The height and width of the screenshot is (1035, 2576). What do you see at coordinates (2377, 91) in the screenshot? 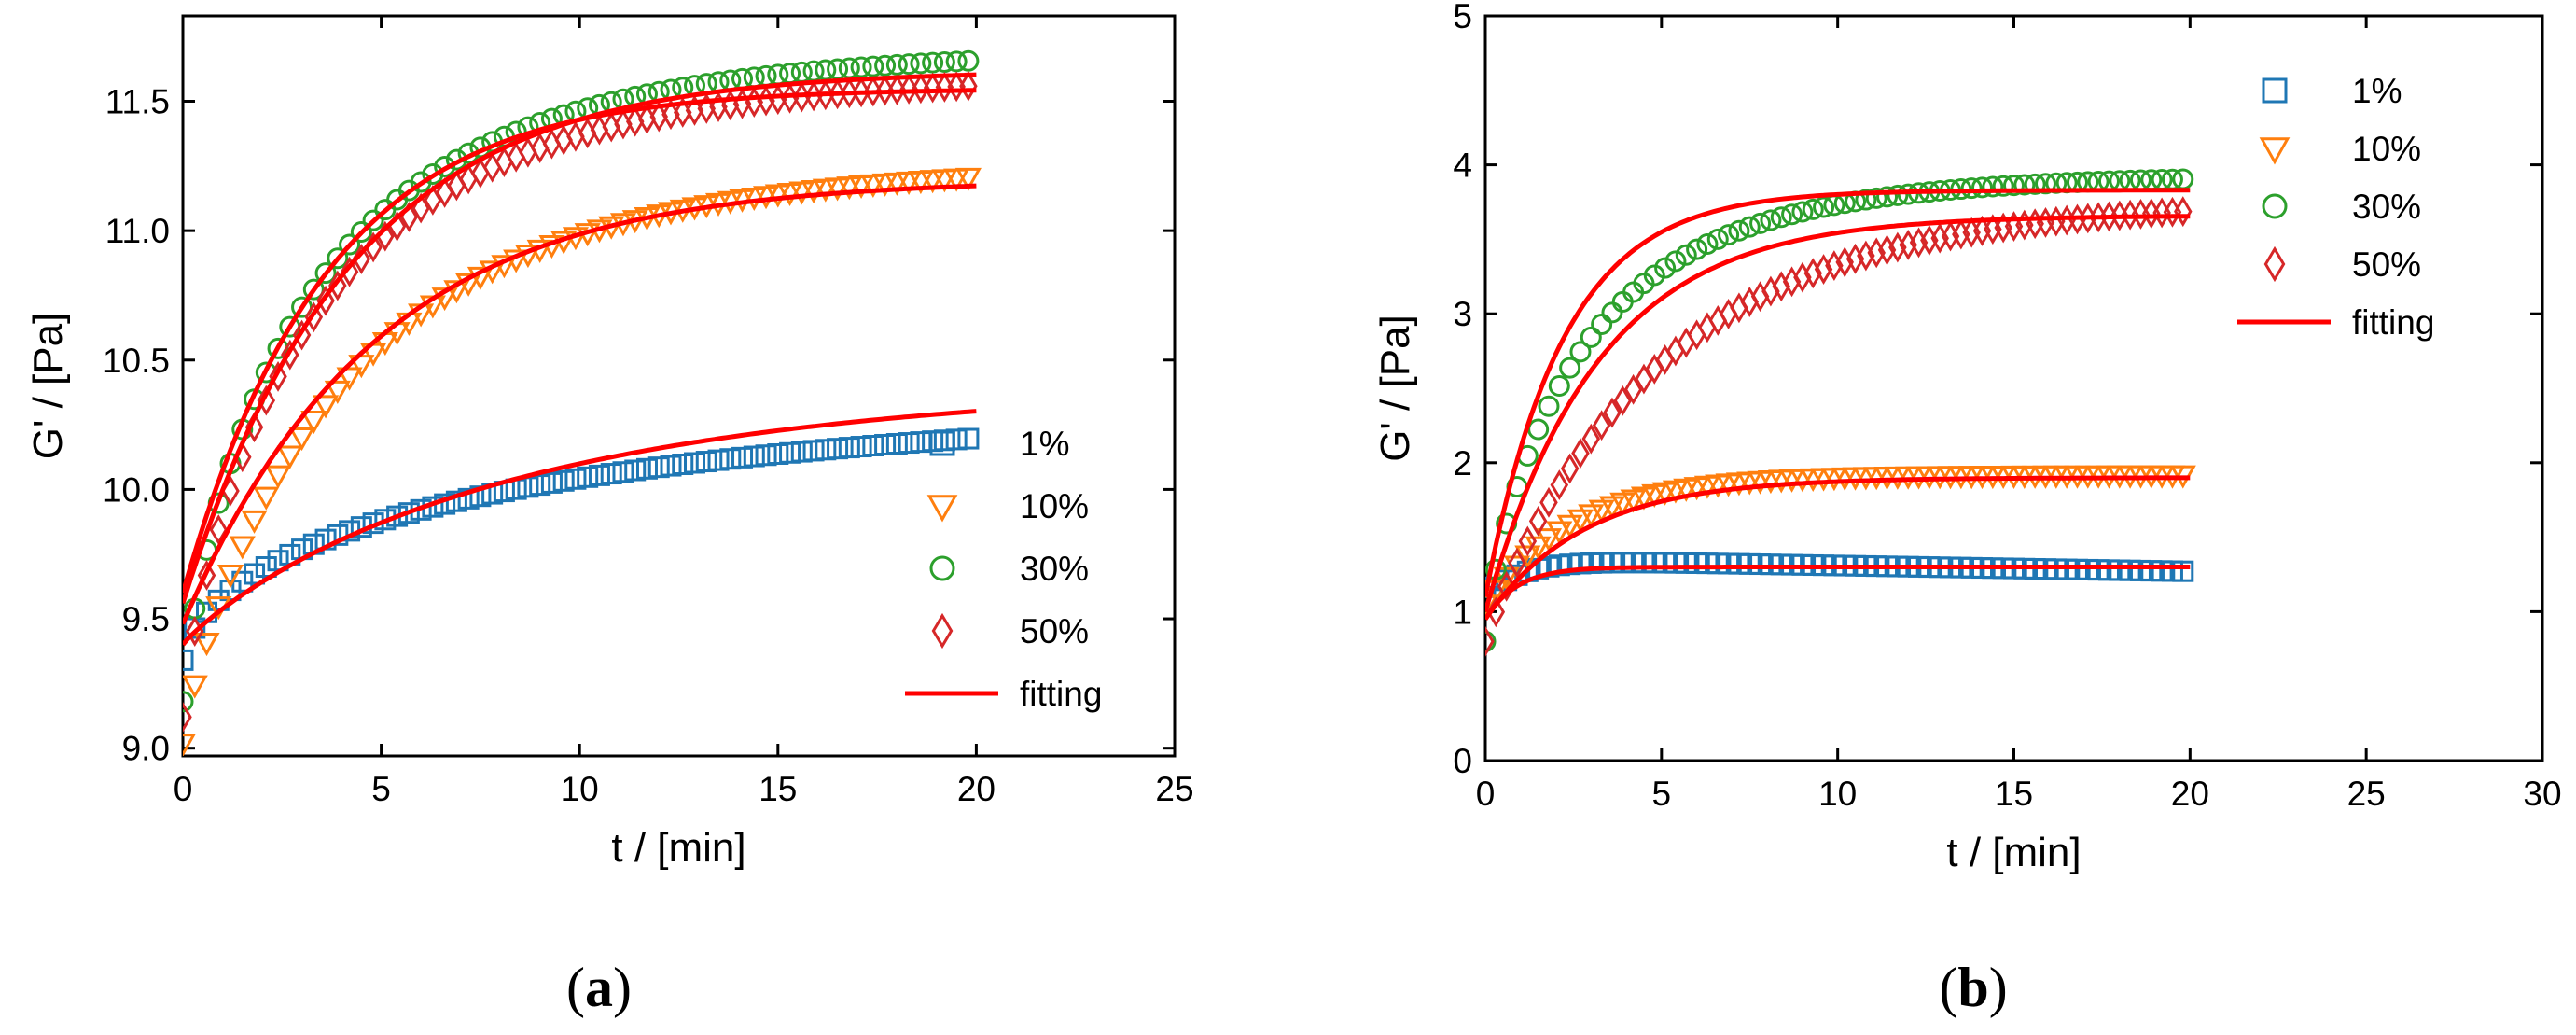
I see `legend-label: 1%` at bounding box center [2377, 91].